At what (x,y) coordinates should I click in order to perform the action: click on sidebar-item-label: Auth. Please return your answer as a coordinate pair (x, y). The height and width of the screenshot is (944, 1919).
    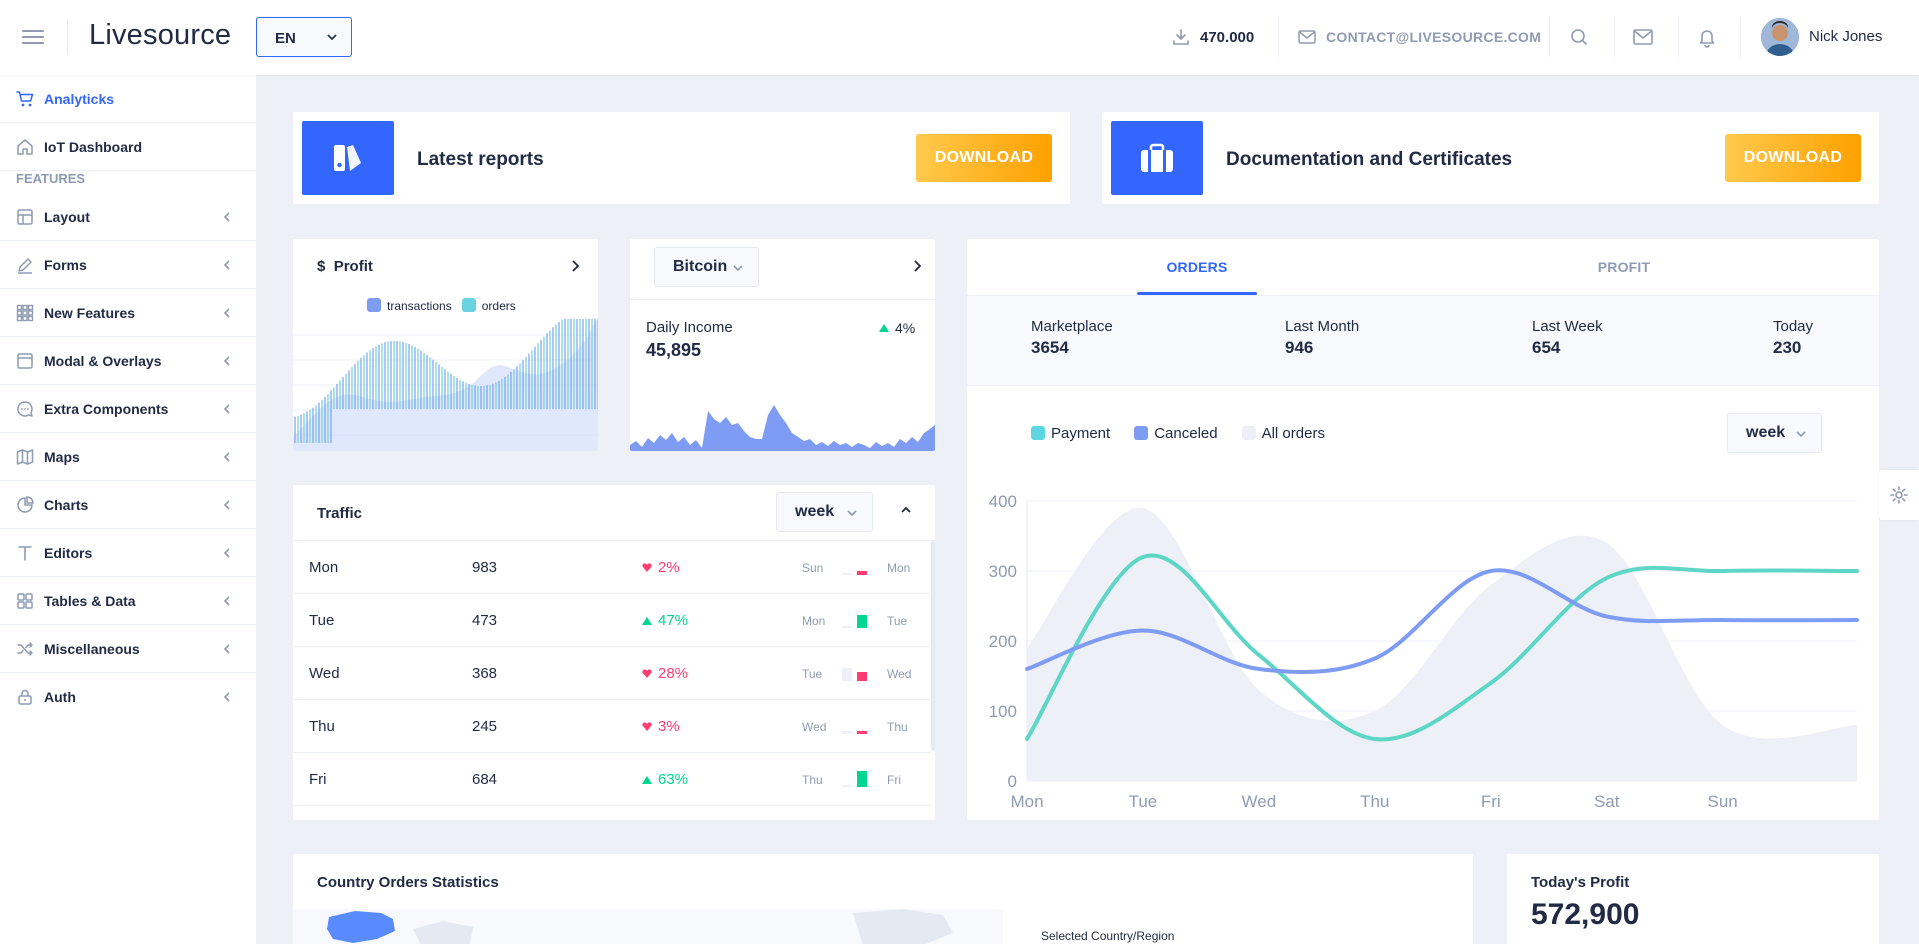
    Looking at the image, I should click on (60, 697).